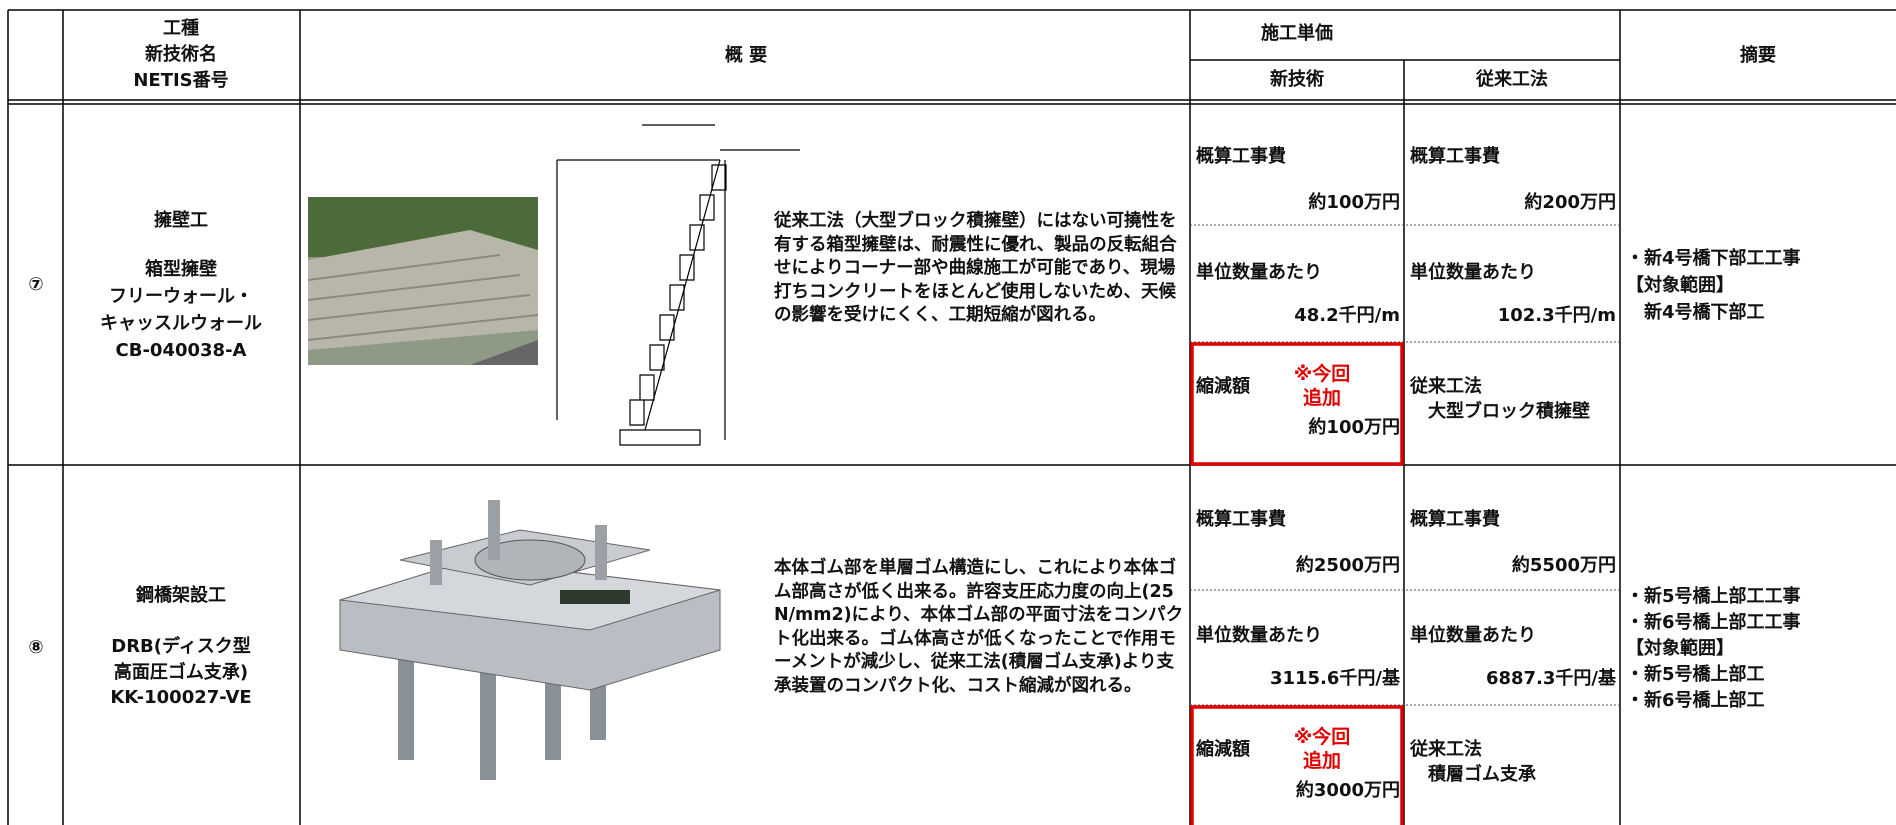  What do you see at coordinates (181, 350) in the screenshot?
I see `netis-number: CB-040038-A` at bounding box center [181, 350].